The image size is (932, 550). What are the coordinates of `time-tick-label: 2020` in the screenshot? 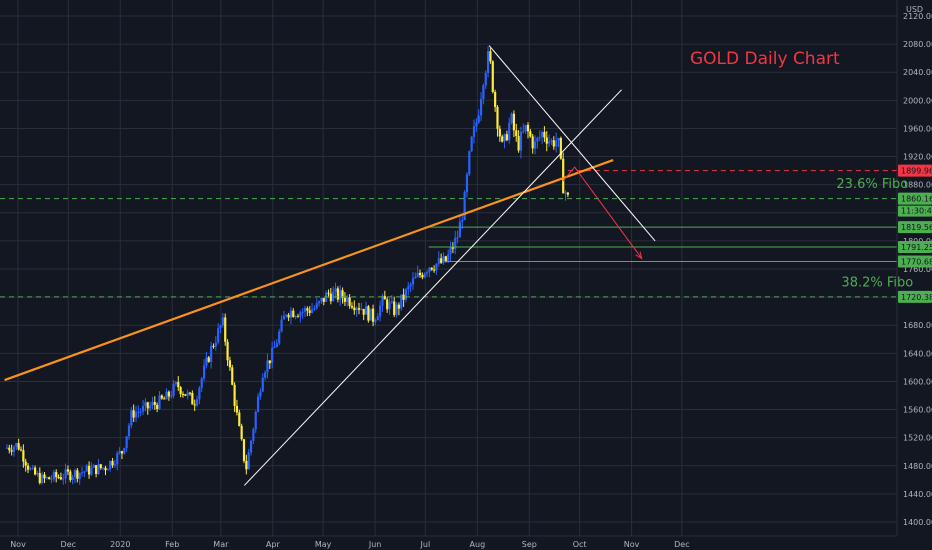 It's located at (120, 544).